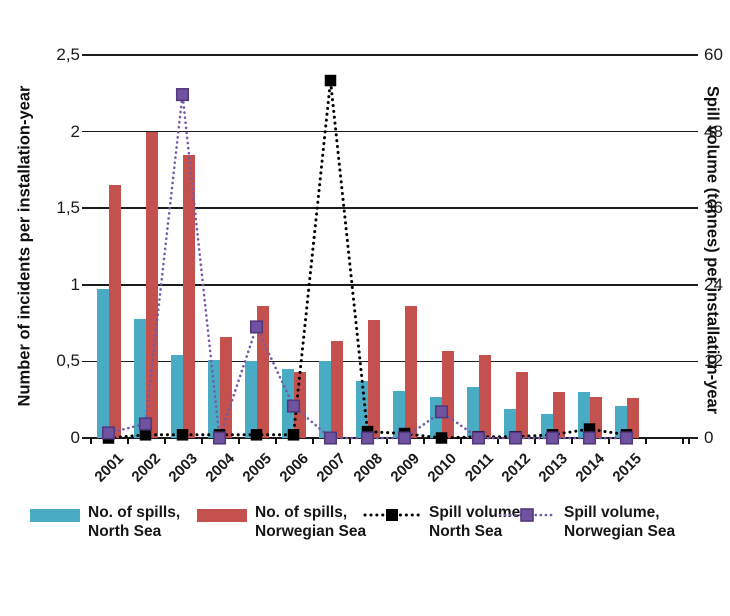  I want to click on left-axis-tick-label: 2, so click(75, 131).